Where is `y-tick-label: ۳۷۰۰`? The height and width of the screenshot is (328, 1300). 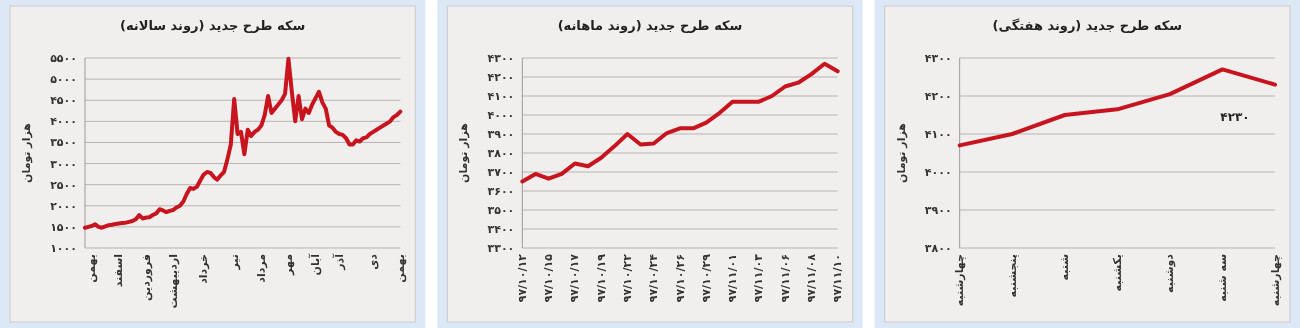 y-tick-label: ۳۷۰۰ is located at coordinates (501, 172).